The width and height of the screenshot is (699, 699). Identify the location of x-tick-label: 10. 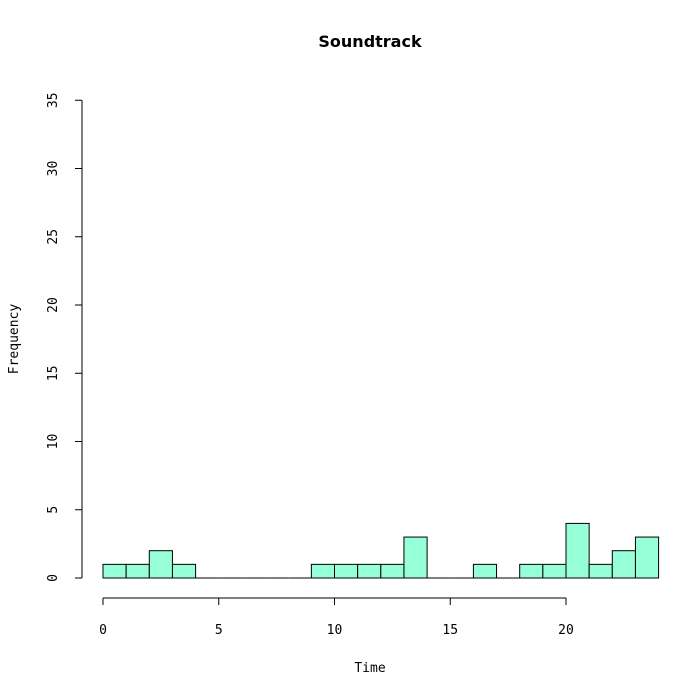
(335, 630).